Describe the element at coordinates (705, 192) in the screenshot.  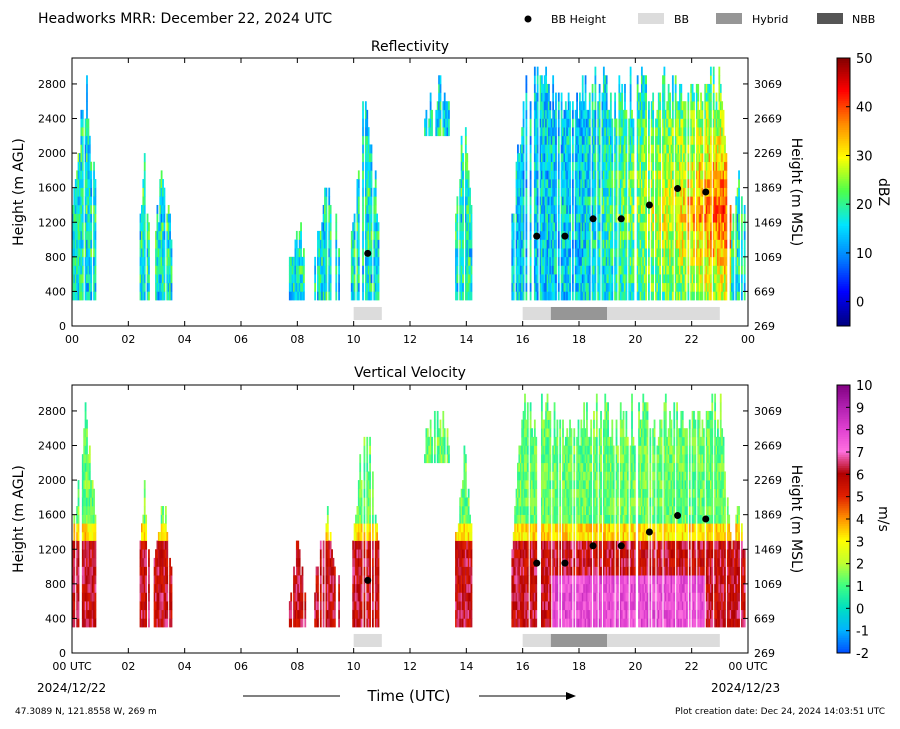
I see `bb-height-point` at that location.